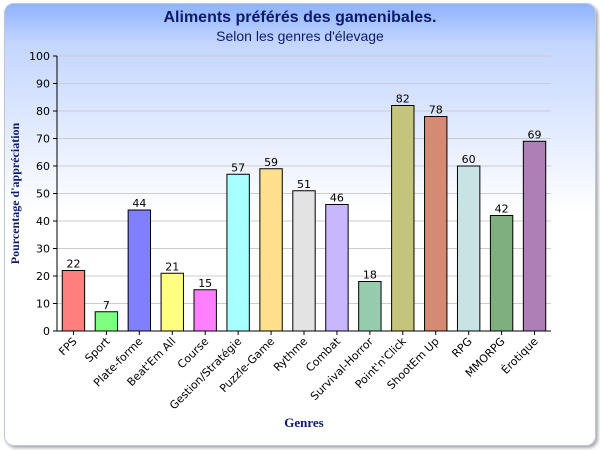 Image resolution: width=600 pixels, height=450 pixels. I want to click on bar-value-label: 60, so click(469, 159).